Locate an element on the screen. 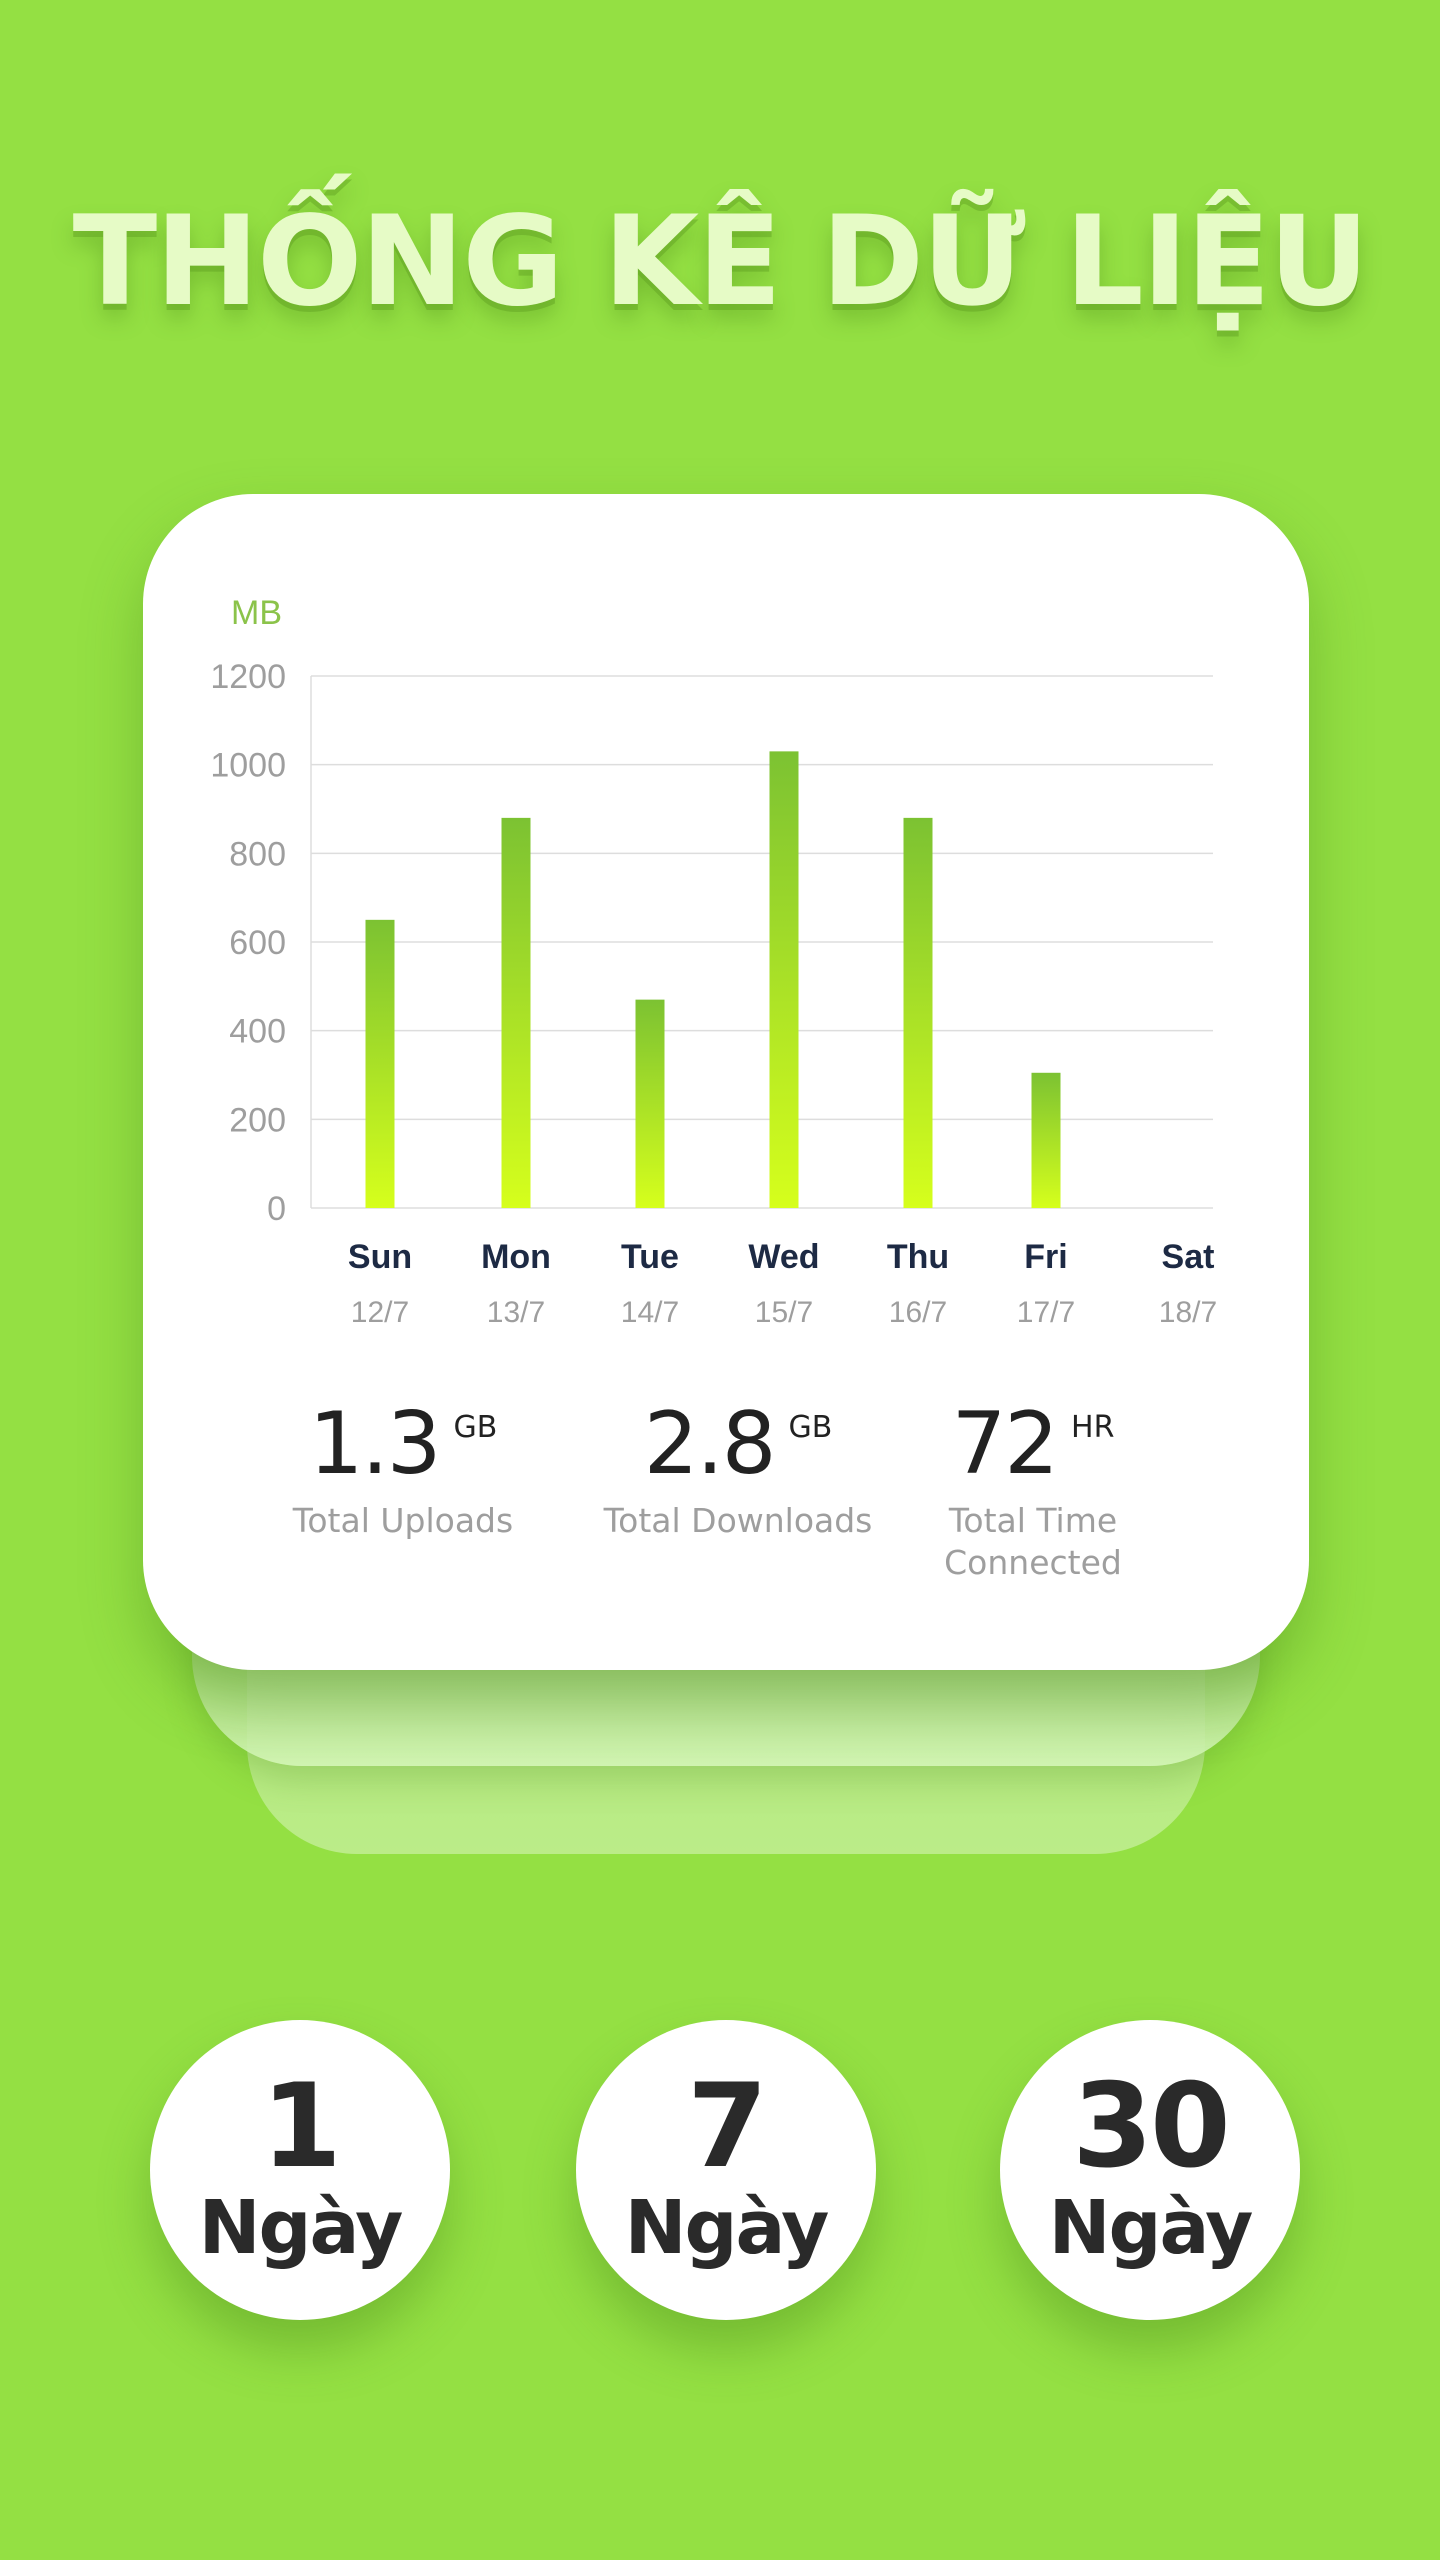 The height and width of the screenshot is (2560, 1440). stat-downloads: 2.8 GB Total Downloads is located at coordinates (738, 1468).